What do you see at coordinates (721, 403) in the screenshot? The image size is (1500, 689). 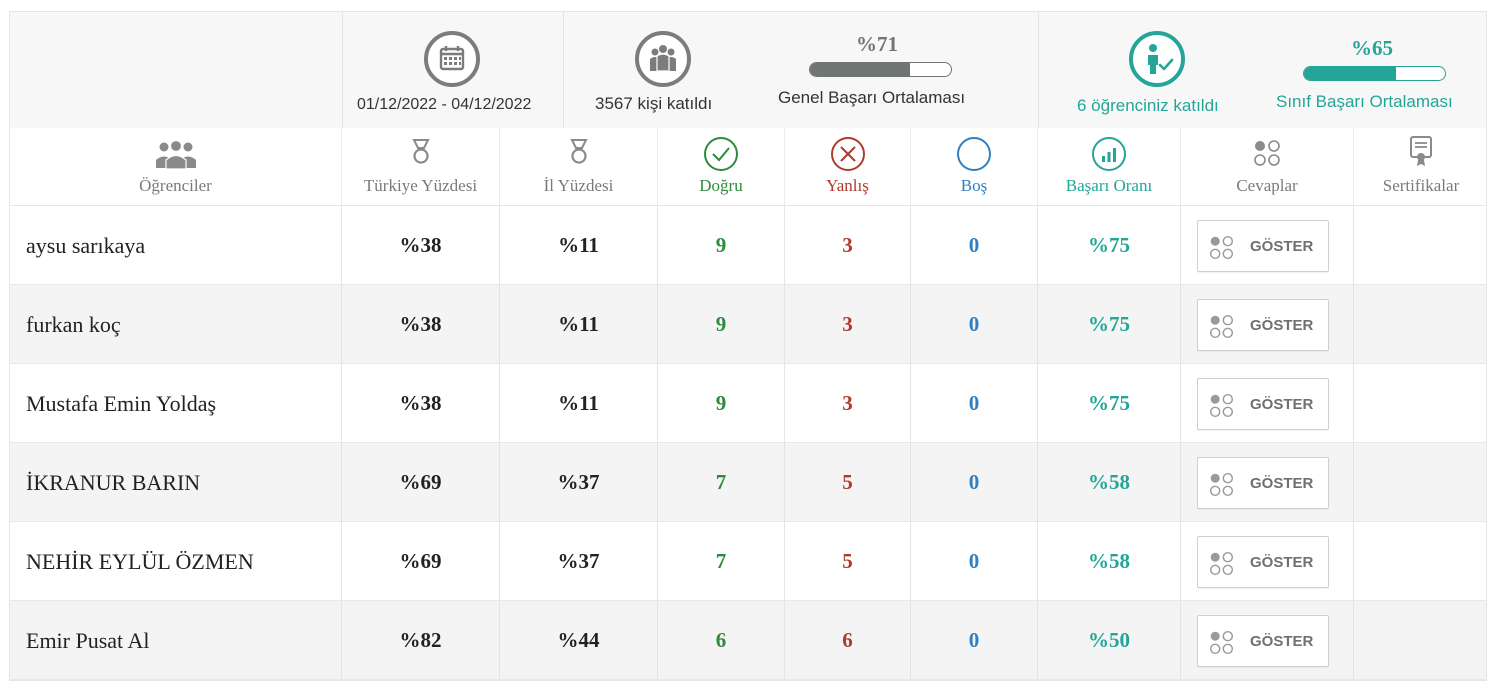 I see `correct-count: 9` at bounding box center [721, 403].